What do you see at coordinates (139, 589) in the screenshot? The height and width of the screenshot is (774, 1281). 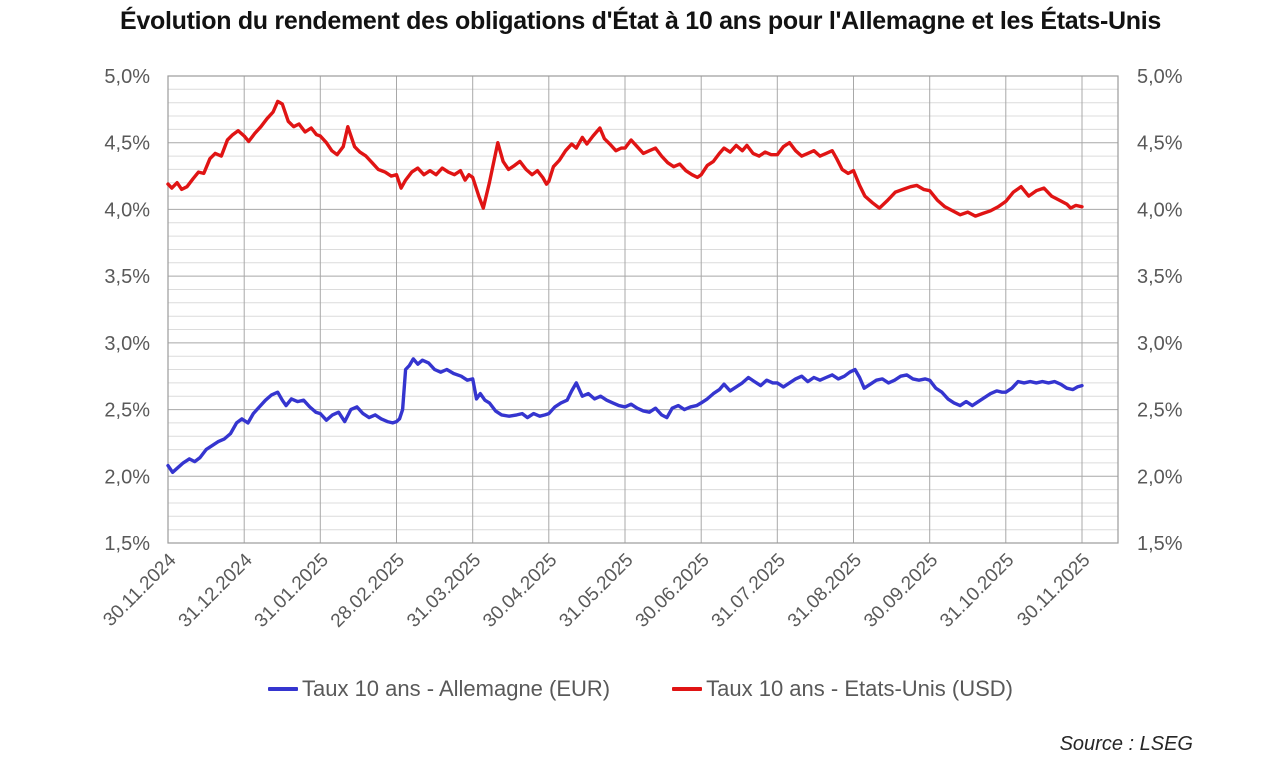 I see `x-tick-label: 30.11.2024` at bounding box center [139, 589].